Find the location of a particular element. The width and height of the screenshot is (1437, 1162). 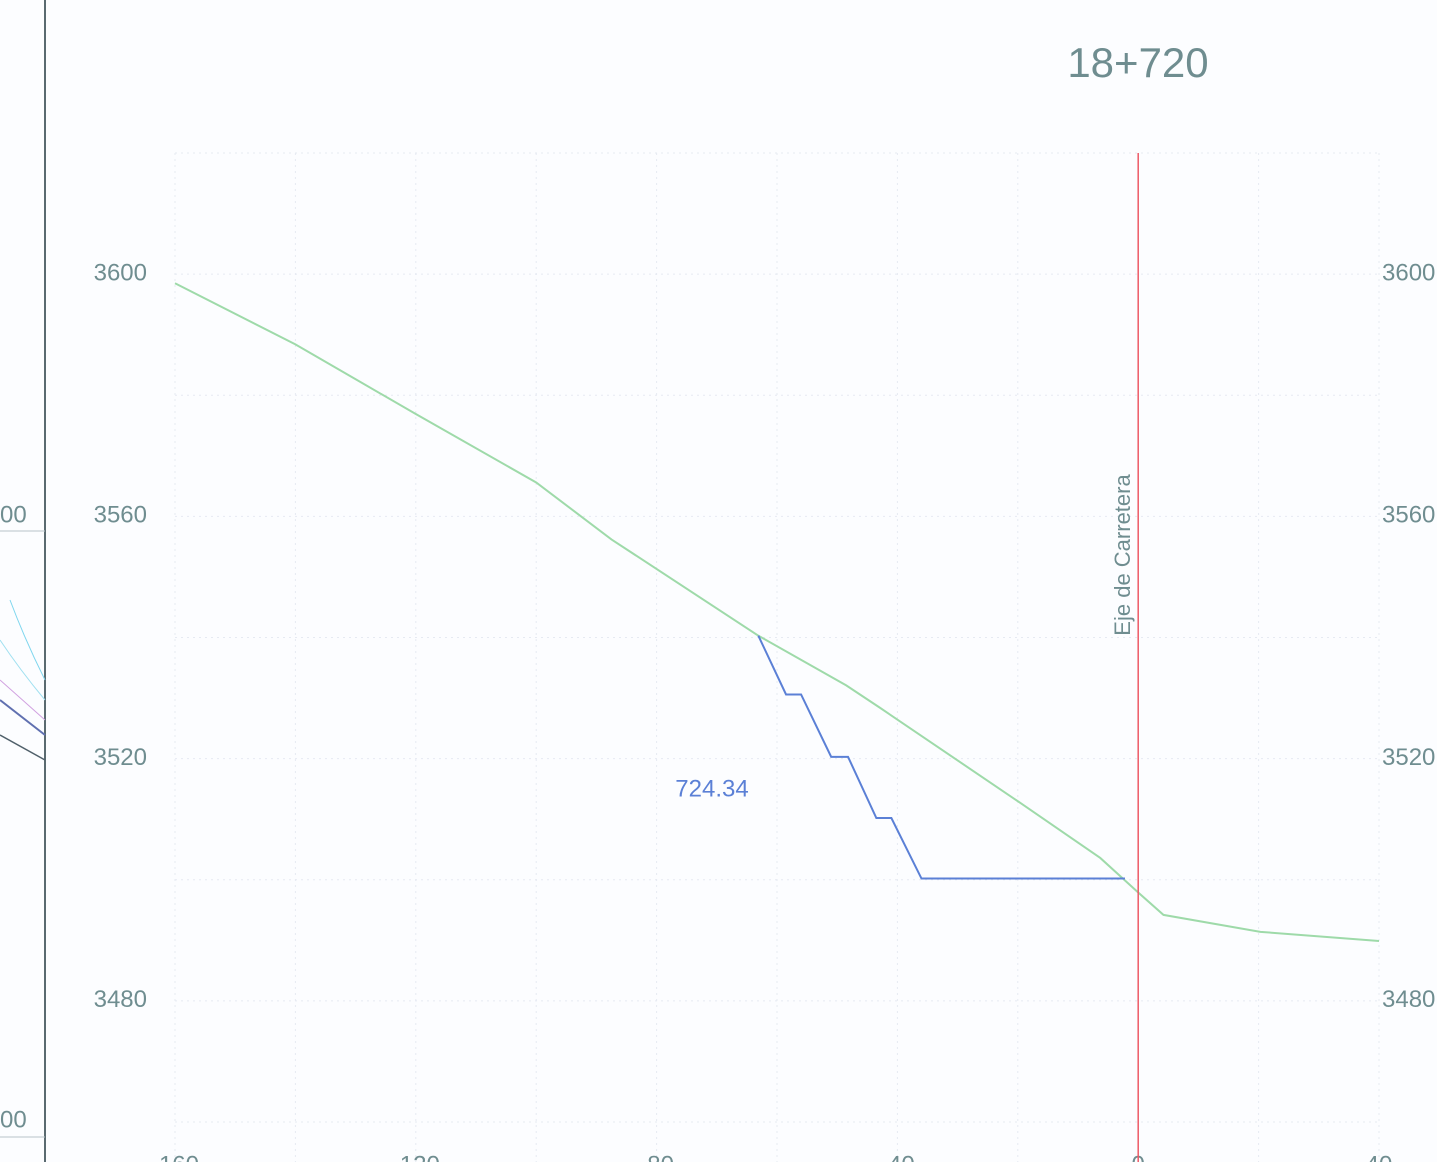

x-tick-label: -40 is located at coordinates (897, 1156).